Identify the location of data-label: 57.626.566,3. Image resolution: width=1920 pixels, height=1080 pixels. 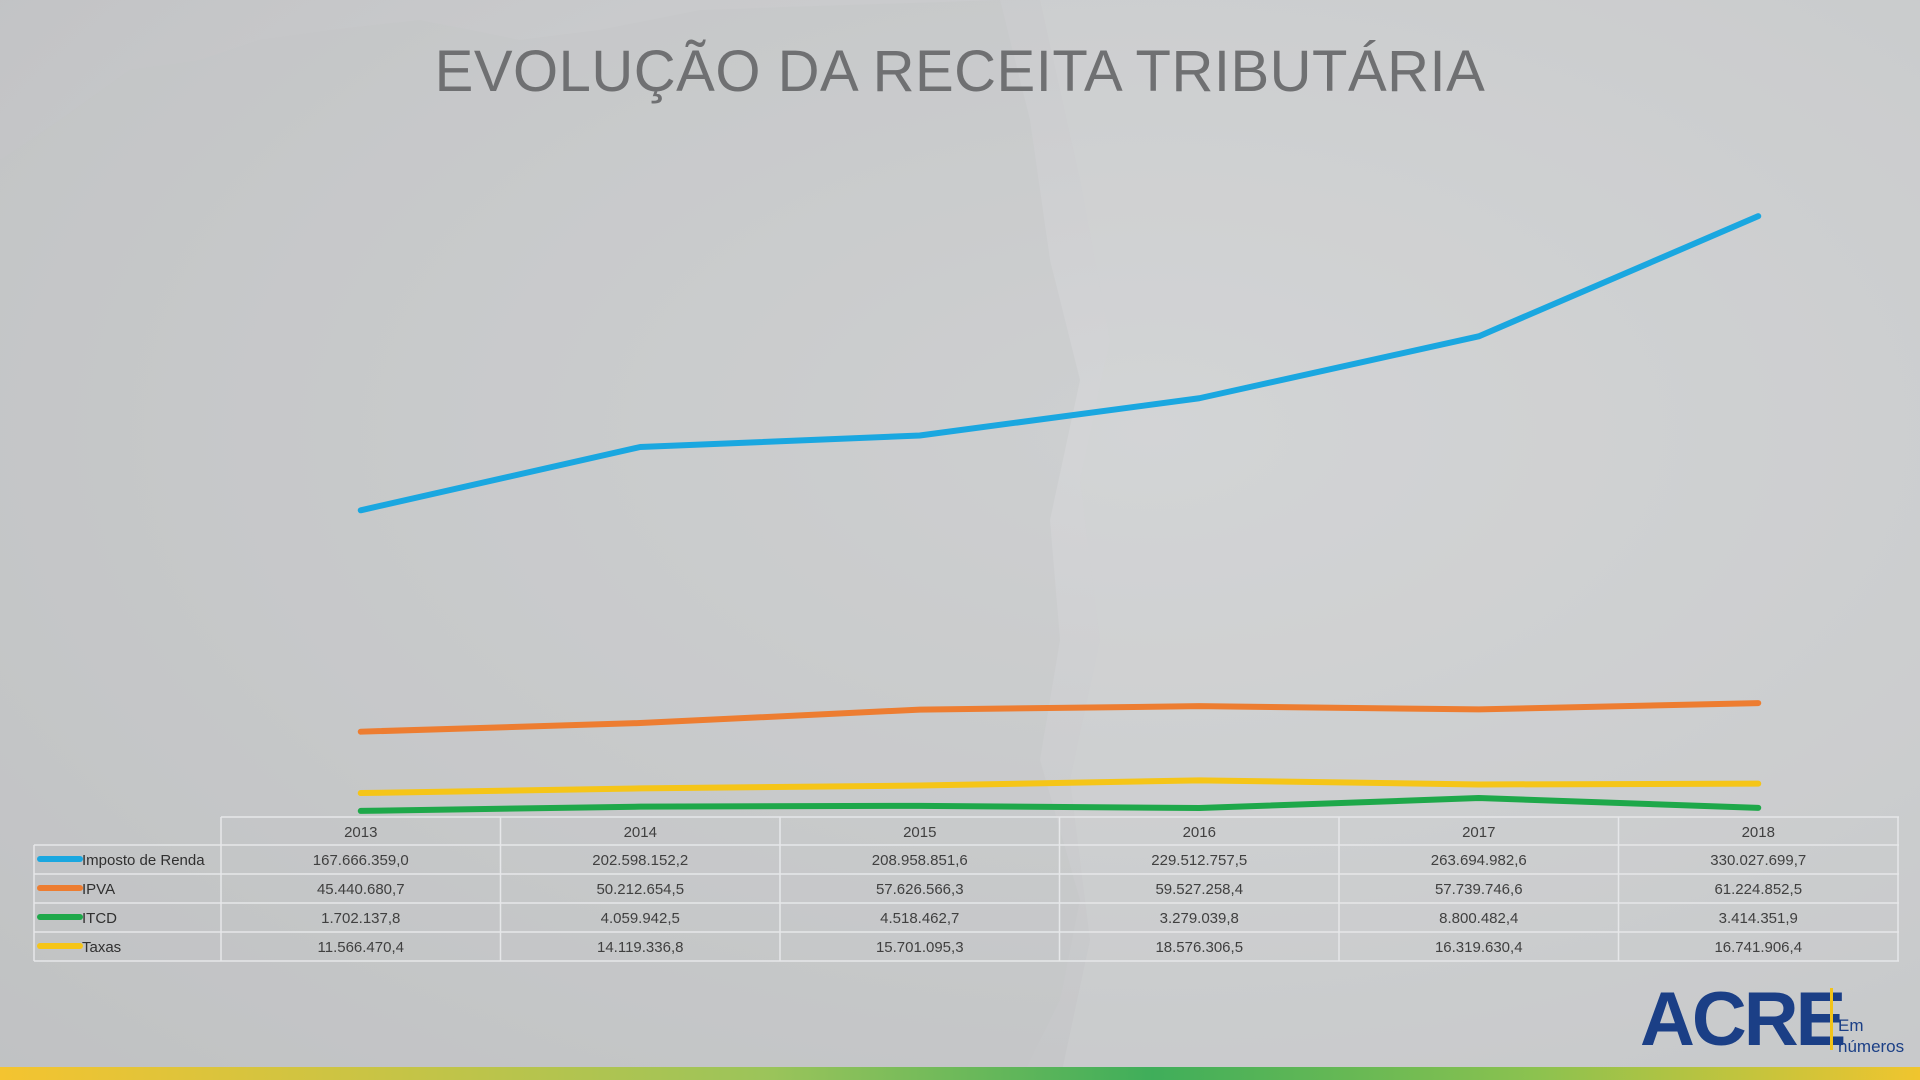
(920, 889).